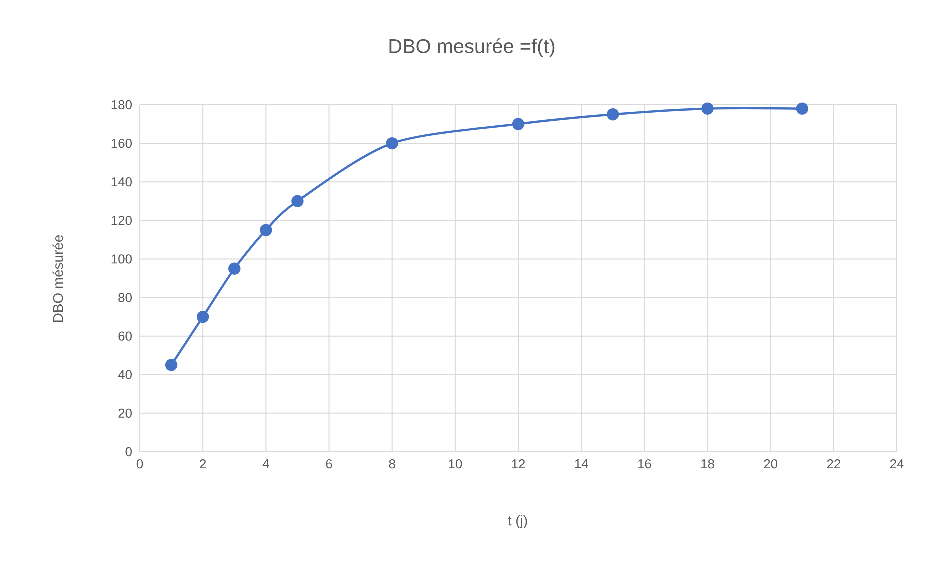  Describe the element at coordinates (645, 464) in the screenshot. I see `x-tick-label: 16` at that location.